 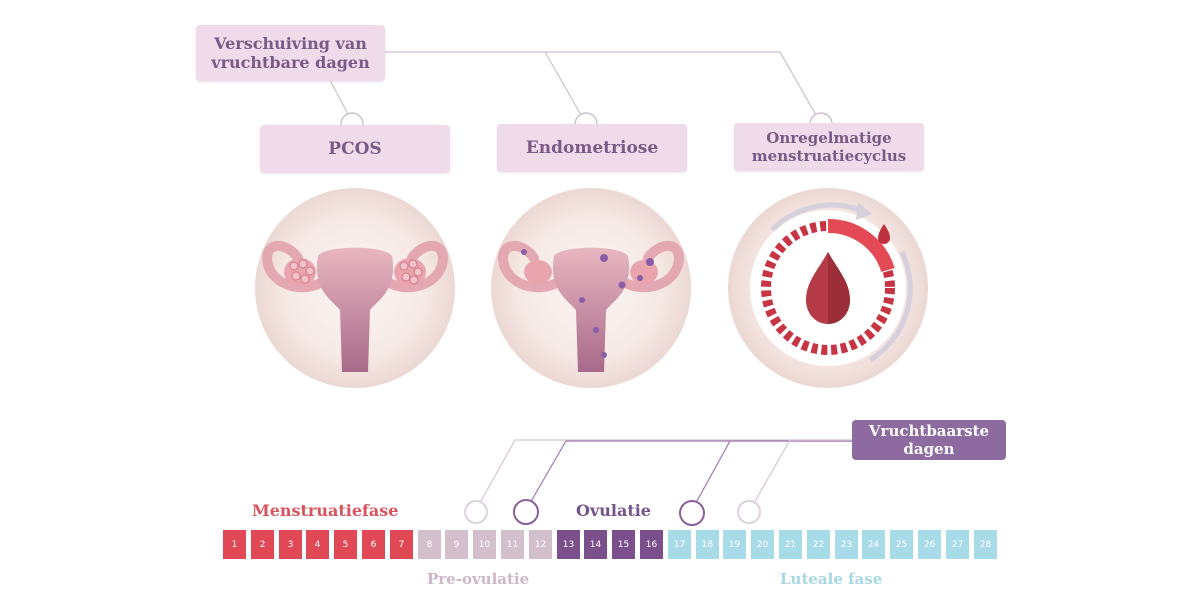 I want to click on most-fertile-days-box: Vruchtbaarste dagen, so click(x=929, y=440).